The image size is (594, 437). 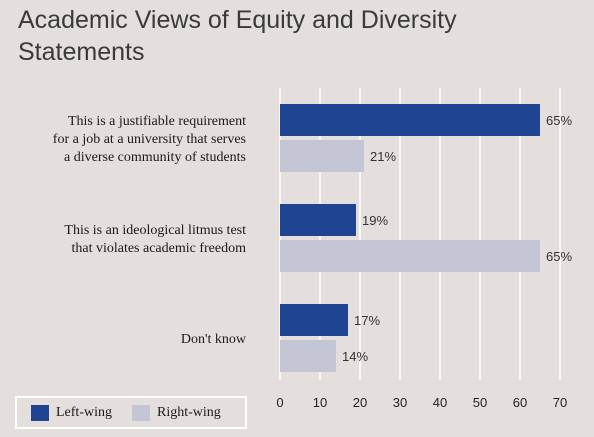 What do you see at coordinates (440, 402) in the screenshot?
I see `x-tick-label-40: 40` at bounding box center [440, 402].